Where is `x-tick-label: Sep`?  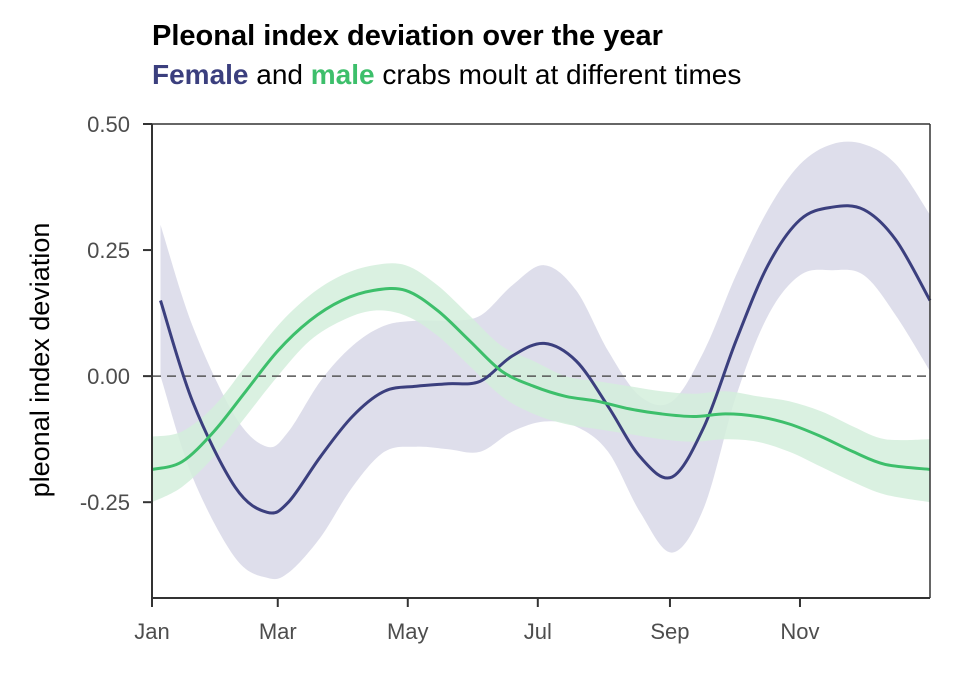 x-tick-label: Sep is located at coordinates (669, 631).